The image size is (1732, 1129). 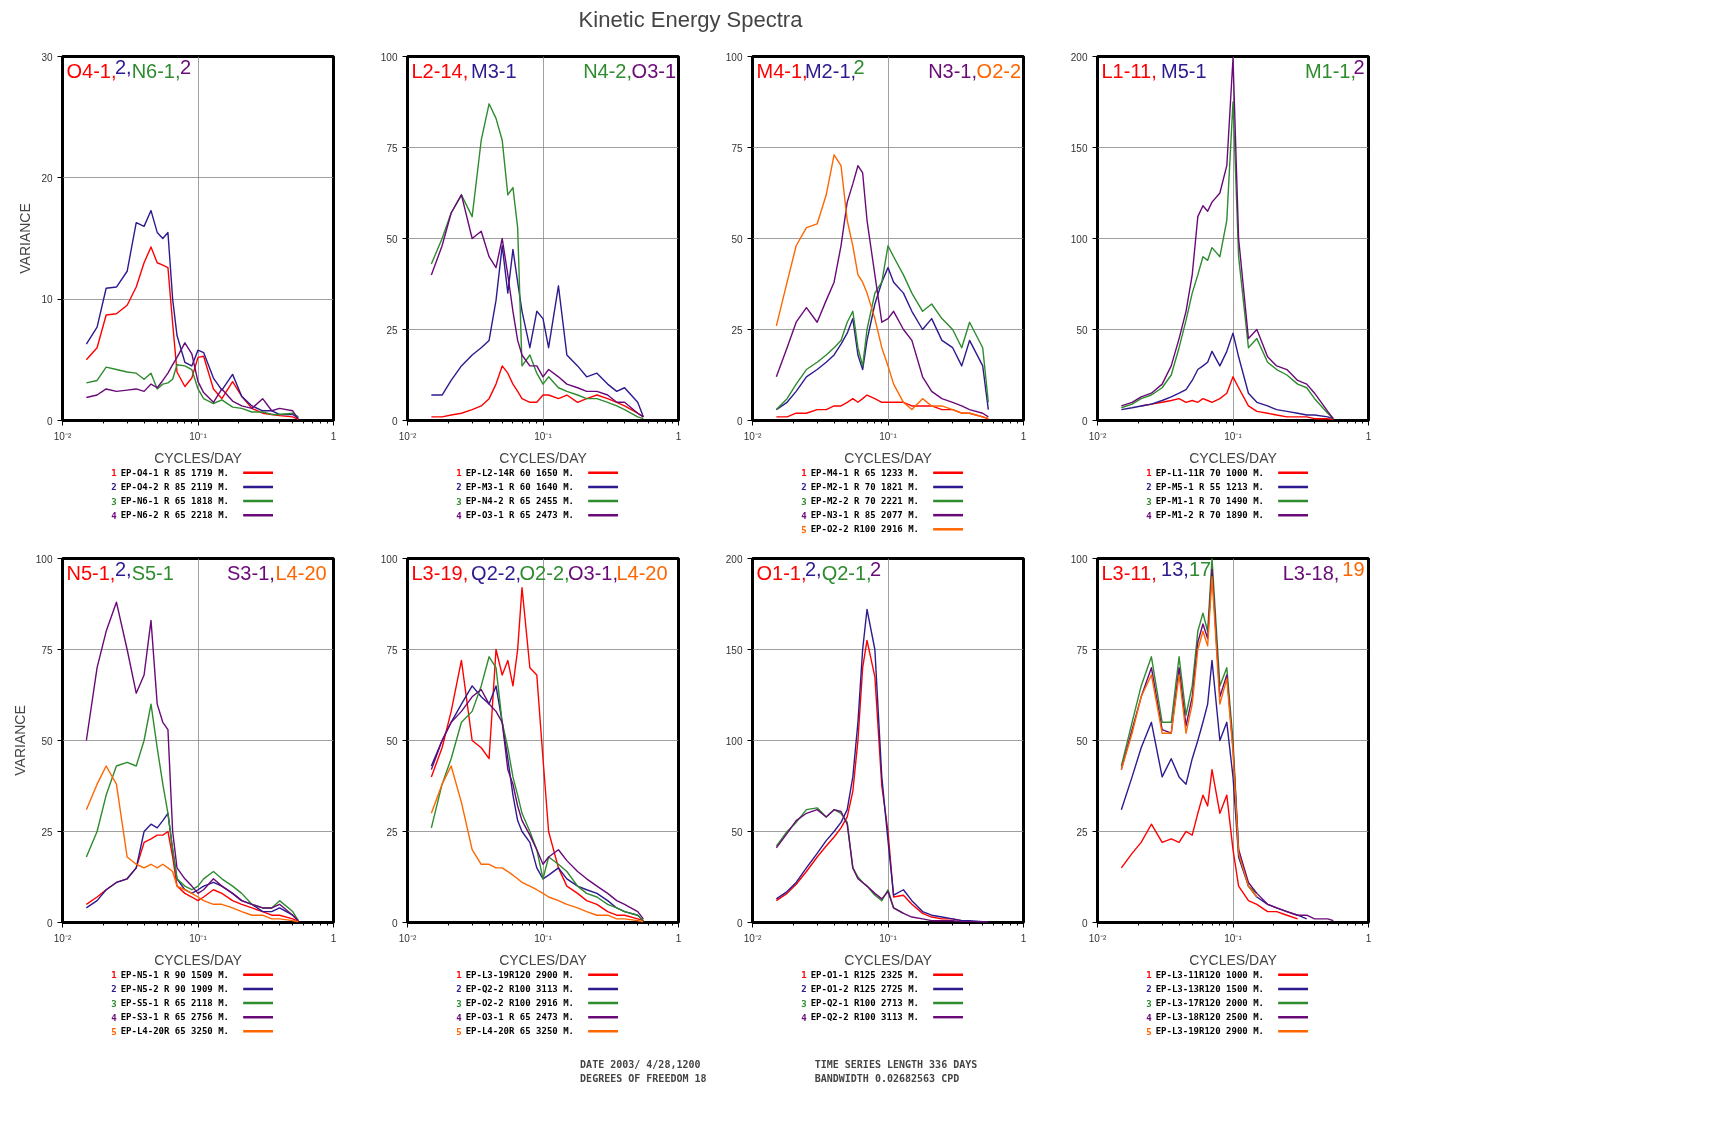 What do you see at coordinates (896, 1065) in the screenshot?
I see `text: TIME SERIES LENGTH 336 DAYS` at bounding box center [896, 1065].